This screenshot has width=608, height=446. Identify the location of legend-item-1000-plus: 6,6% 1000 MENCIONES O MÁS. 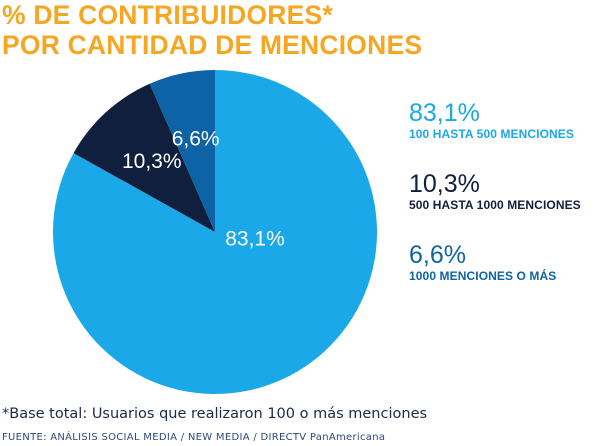
(482, 262).